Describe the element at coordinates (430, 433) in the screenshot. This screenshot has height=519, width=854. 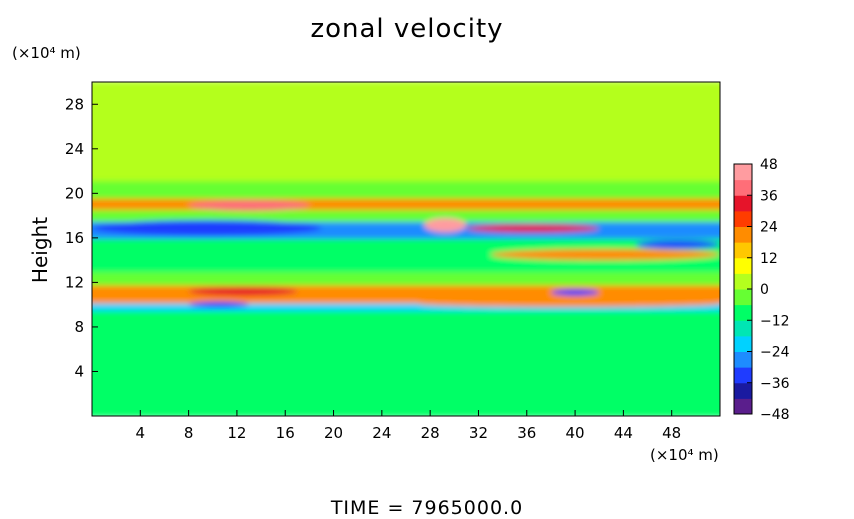
I see `x-tick-label: 28` at that location.